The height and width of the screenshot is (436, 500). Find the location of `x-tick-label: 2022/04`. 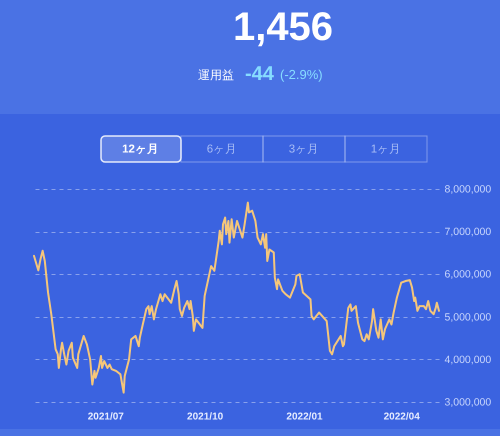

x-tick-label: 2022/04 is located at coordinates (402, 417).